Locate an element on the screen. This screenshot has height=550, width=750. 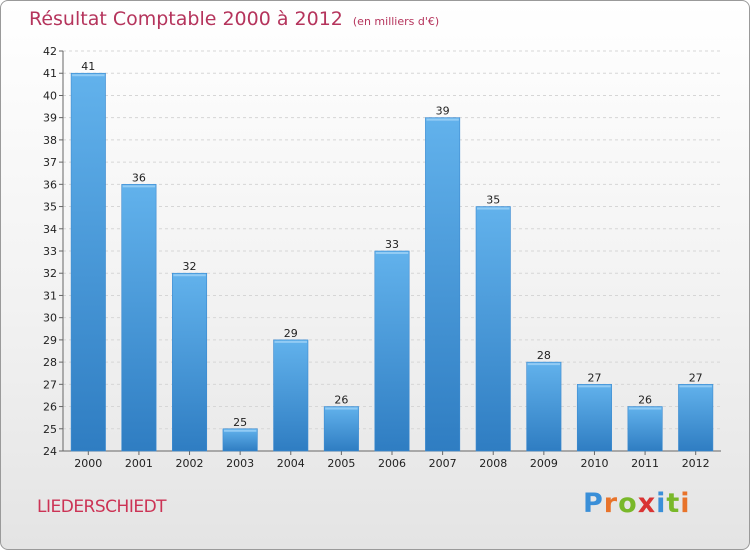
x-tick-label-2011: 2011 is located at coordinates (645, 463).